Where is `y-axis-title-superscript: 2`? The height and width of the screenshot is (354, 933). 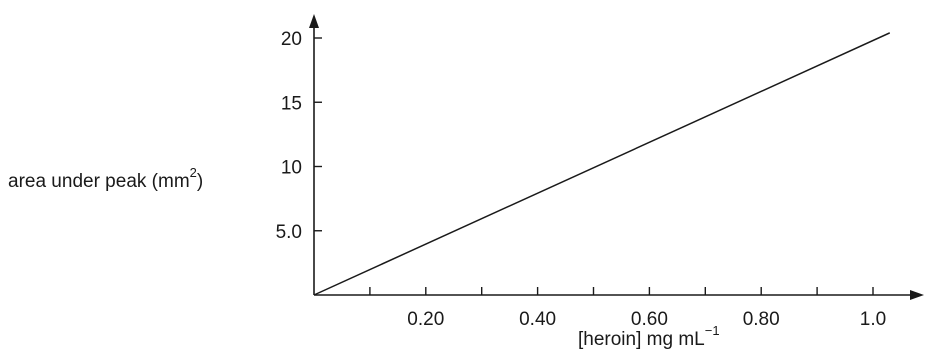 y-axis-title-superscript: 2 is located at coordinates (193, 172).